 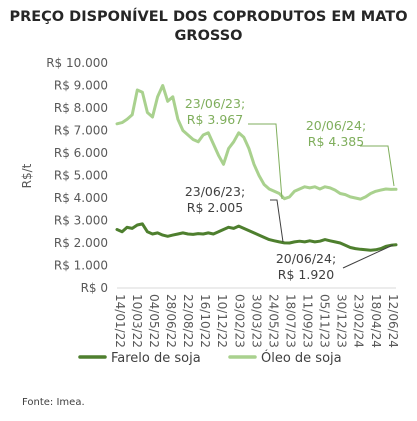 I want to click on x-tick-label: 10/12/22, so click(x=222, y=321).